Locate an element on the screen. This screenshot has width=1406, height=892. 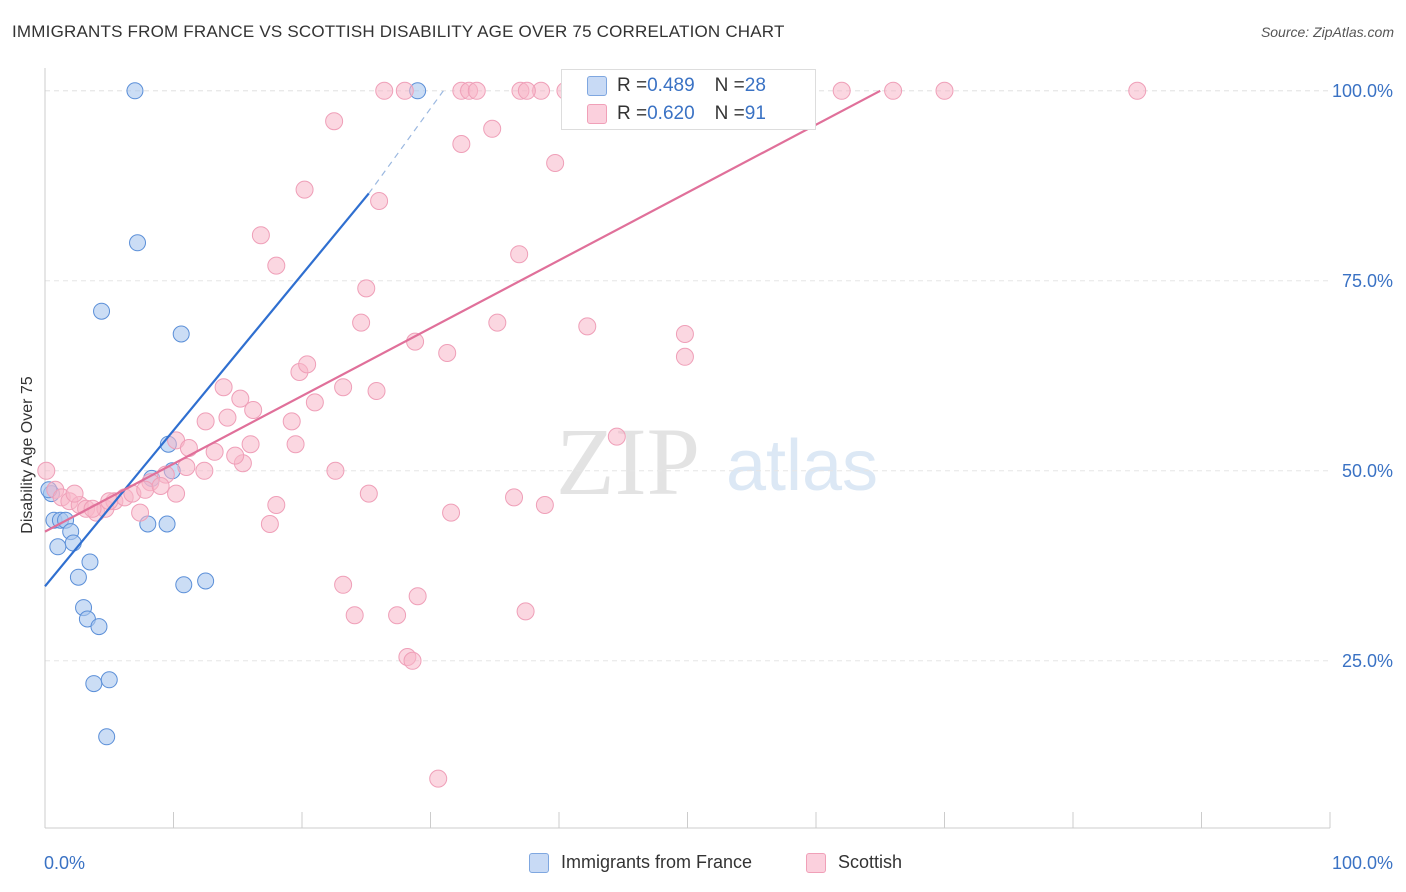
legend-item-scottish: Scottish is located at coordinates (854, 862).